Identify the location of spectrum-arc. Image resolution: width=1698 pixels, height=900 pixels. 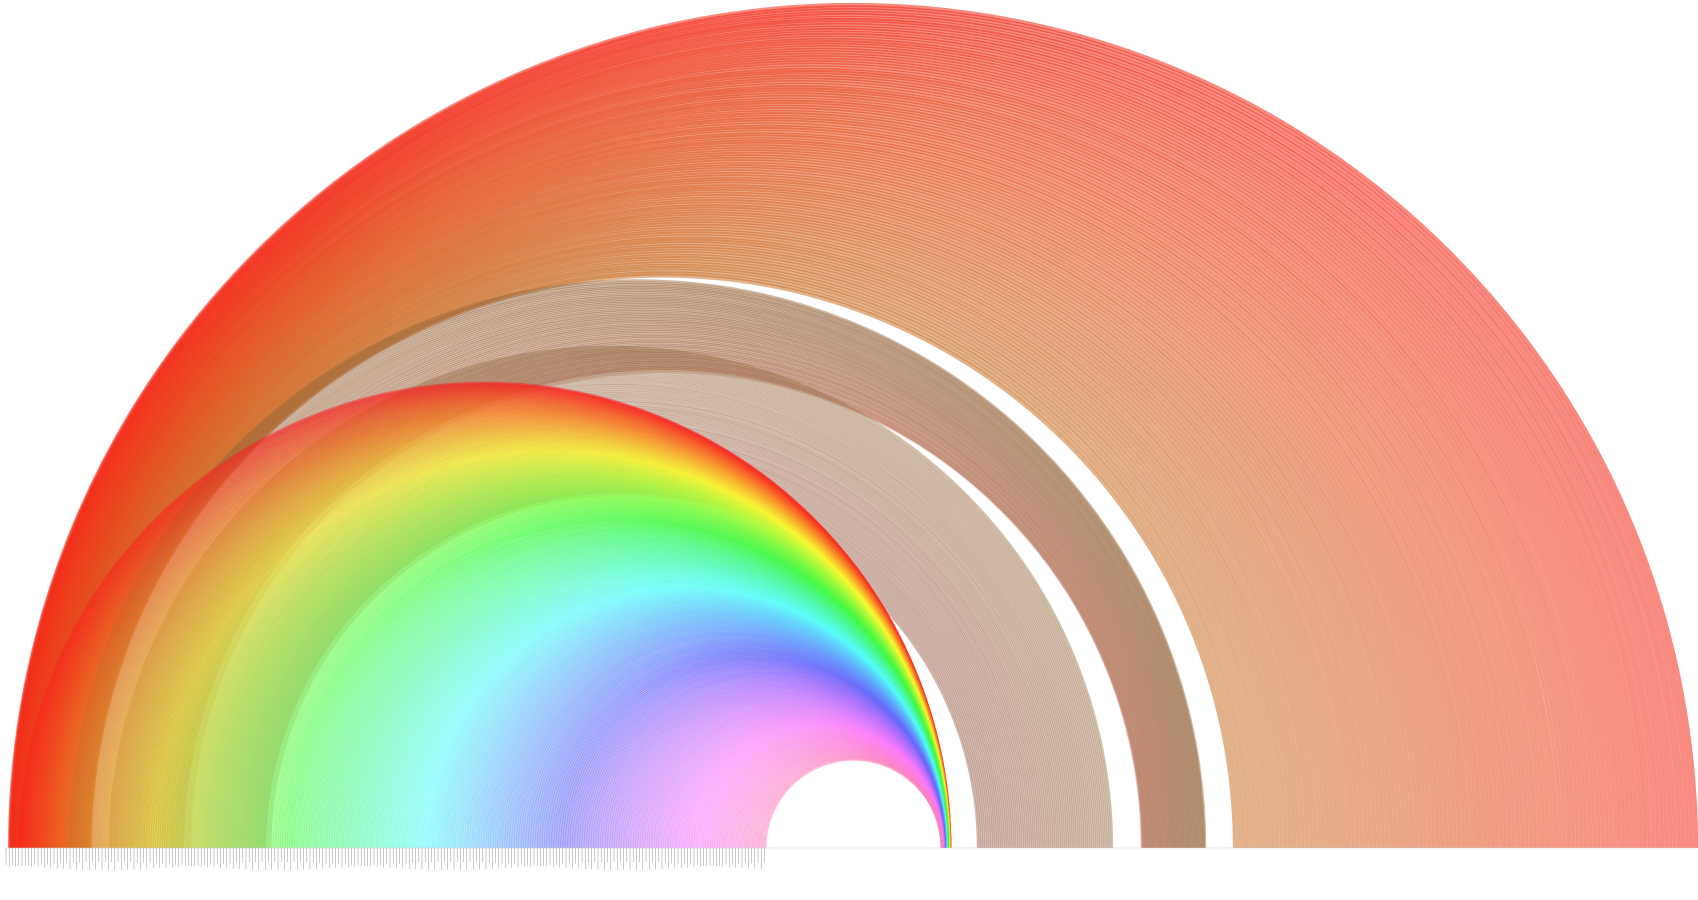
(853, 803).